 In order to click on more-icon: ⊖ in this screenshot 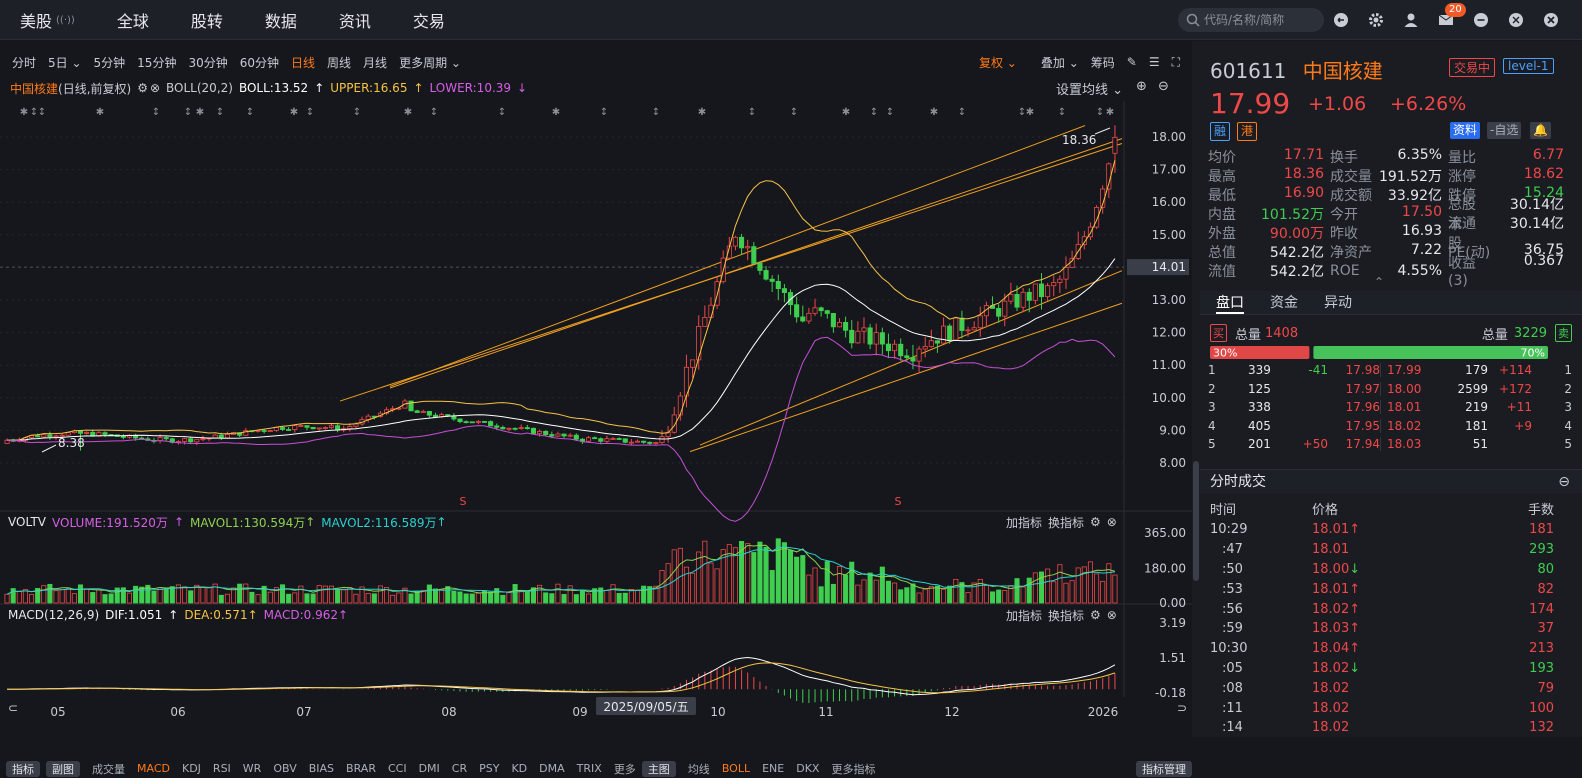, I will do `click(1564, 482)`.